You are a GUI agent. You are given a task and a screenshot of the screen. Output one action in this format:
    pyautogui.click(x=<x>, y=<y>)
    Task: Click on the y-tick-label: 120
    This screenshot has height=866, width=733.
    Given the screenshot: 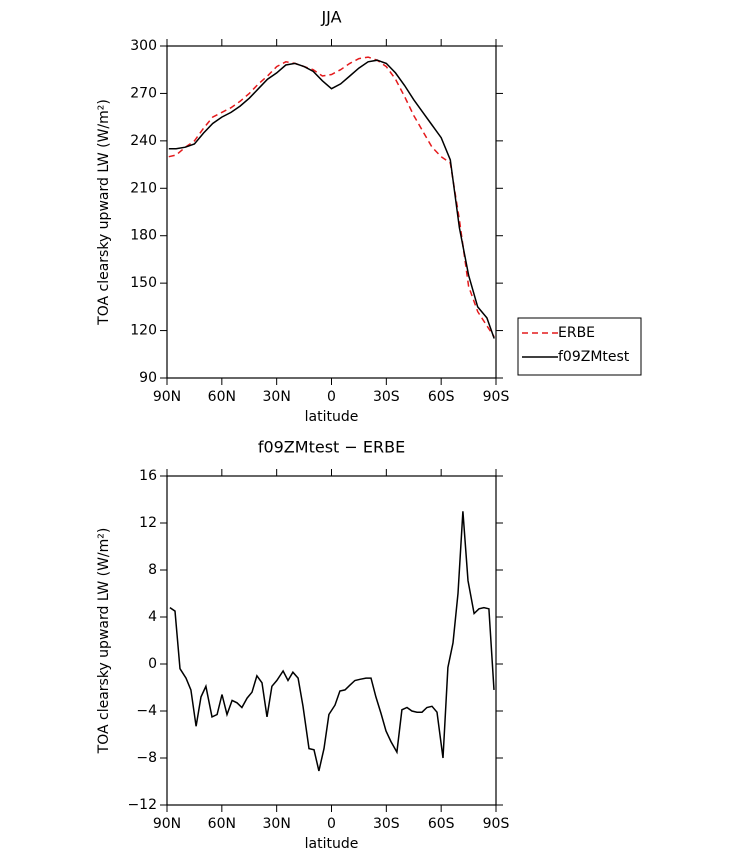 What is the action you would take?
    pyautogui.click(x=143, y=331)
    